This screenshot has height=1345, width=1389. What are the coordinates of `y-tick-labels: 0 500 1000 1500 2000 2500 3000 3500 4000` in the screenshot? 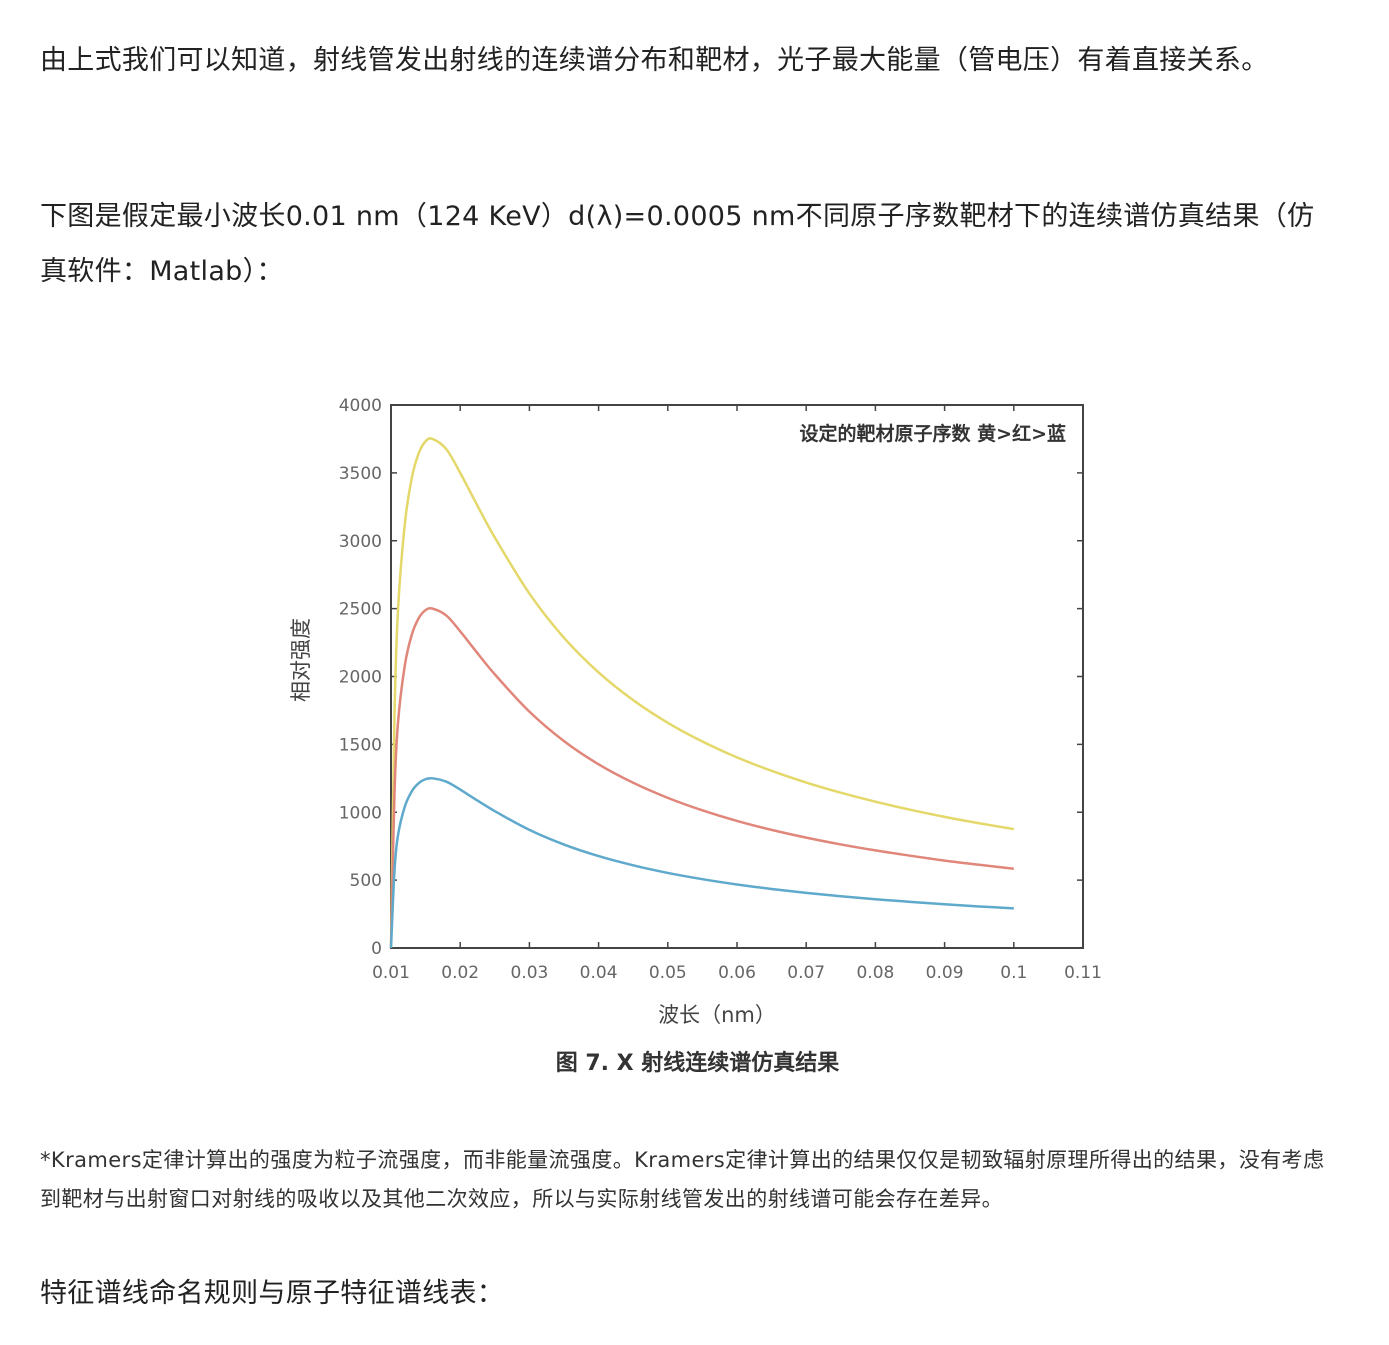 It's located at (360, 677).